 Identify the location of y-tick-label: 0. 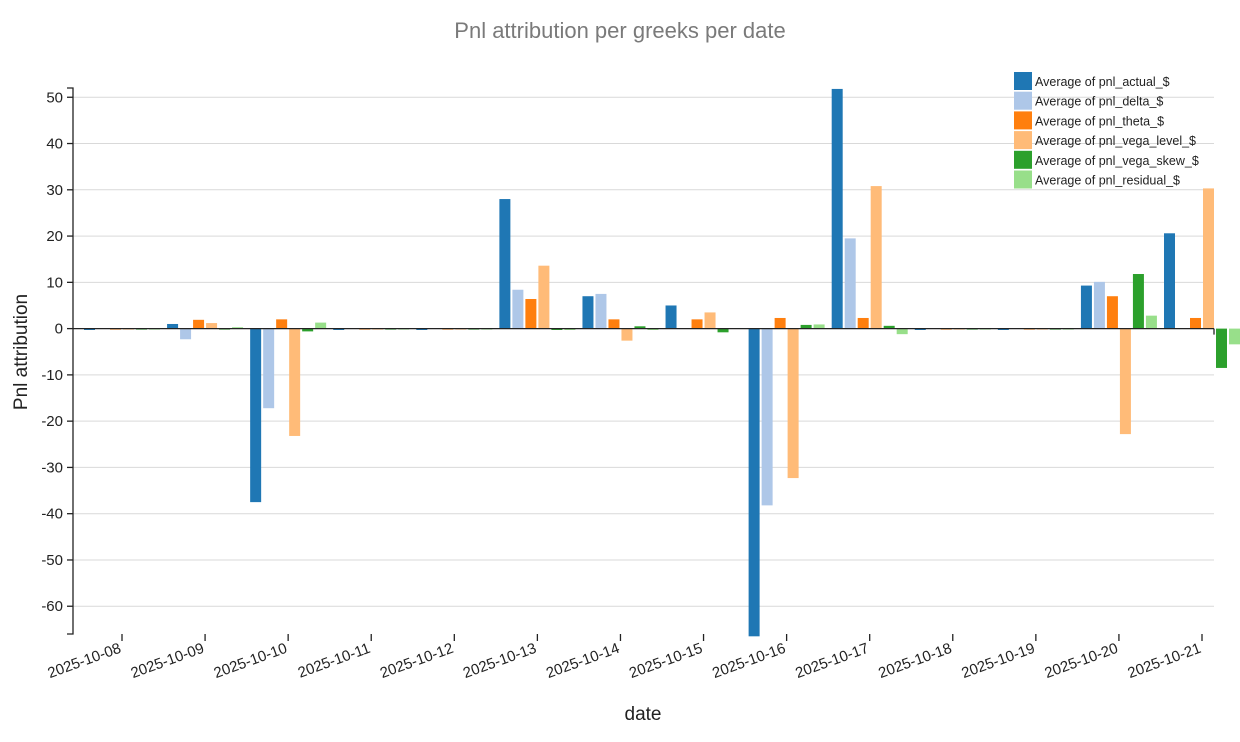
(59, 329).